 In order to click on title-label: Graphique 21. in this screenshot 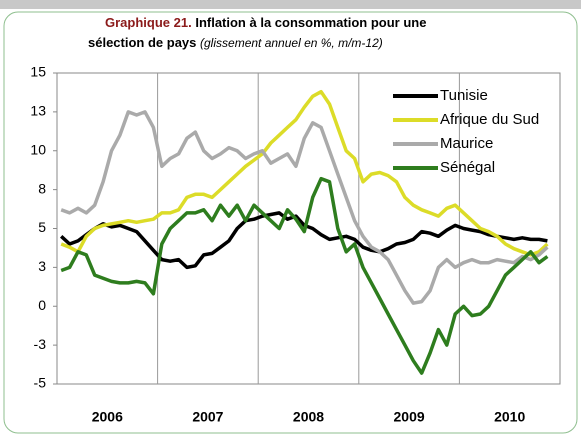, I will do `click(148, 22)`.